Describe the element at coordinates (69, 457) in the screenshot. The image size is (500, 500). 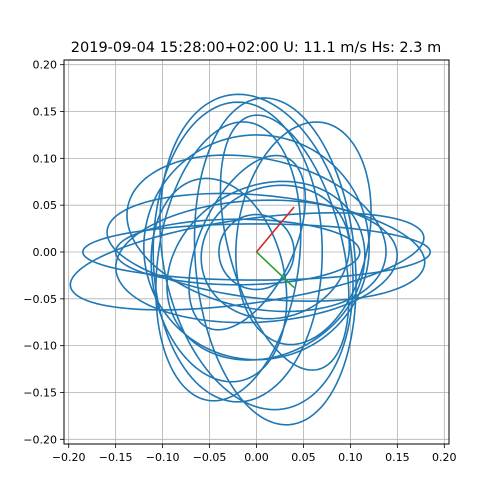
I see `x-tick-label: −0.20` at that location.